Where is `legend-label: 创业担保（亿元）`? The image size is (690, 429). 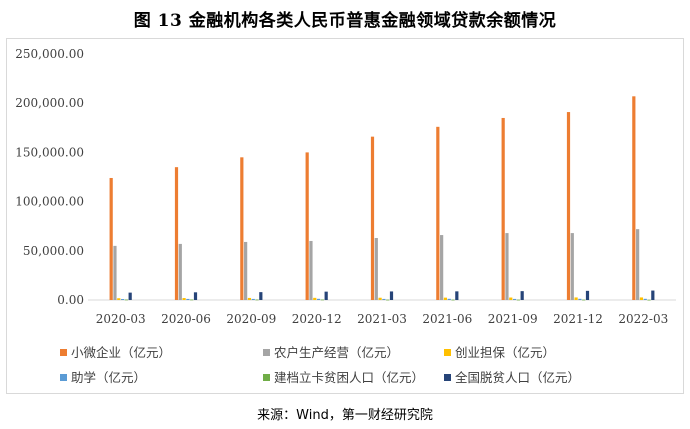 legend-label: 创业担保（亿元） is located at coordinates (505, 352).